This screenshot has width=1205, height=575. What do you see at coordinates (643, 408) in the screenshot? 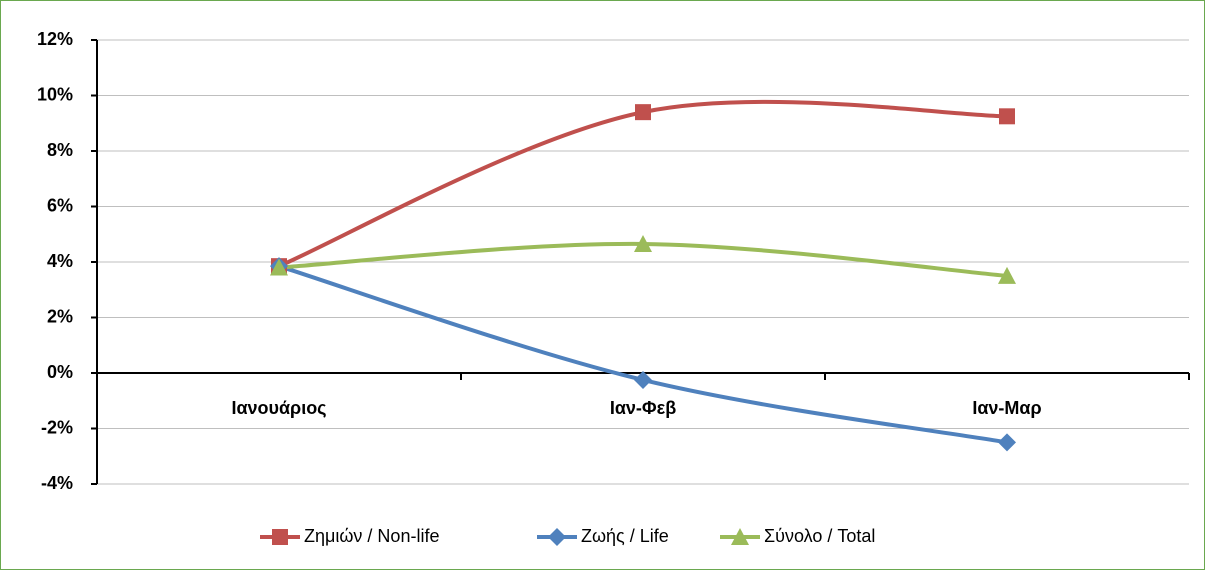
I see `x-tick-label: Ιαν-Φεβ` at bounding box center [643, 408].